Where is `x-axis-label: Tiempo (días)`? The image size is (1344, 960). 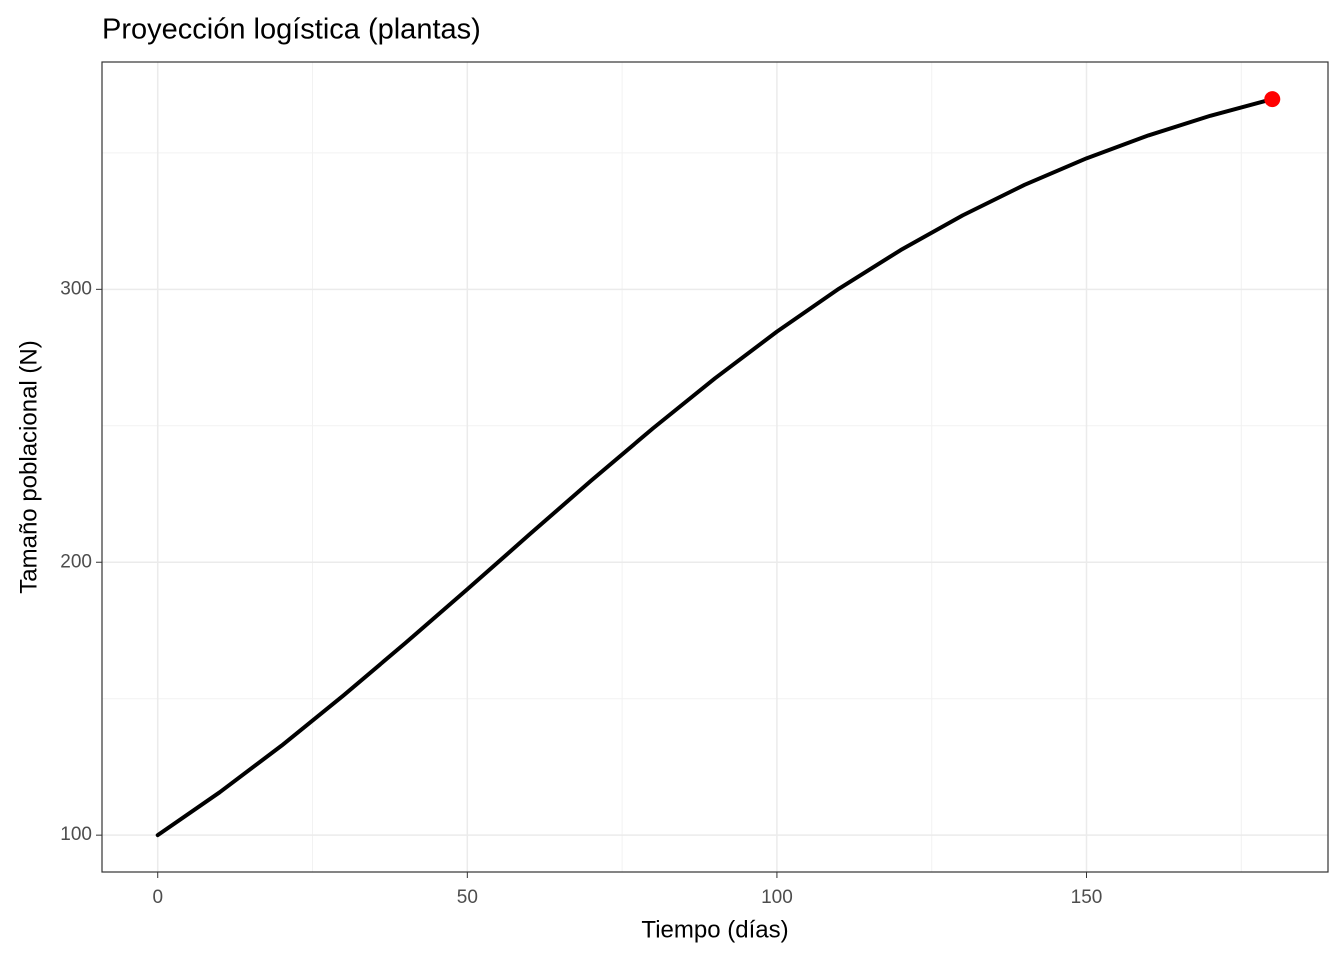
x-axis-label: Tiempo (días) is located at coordinates (714, 929).